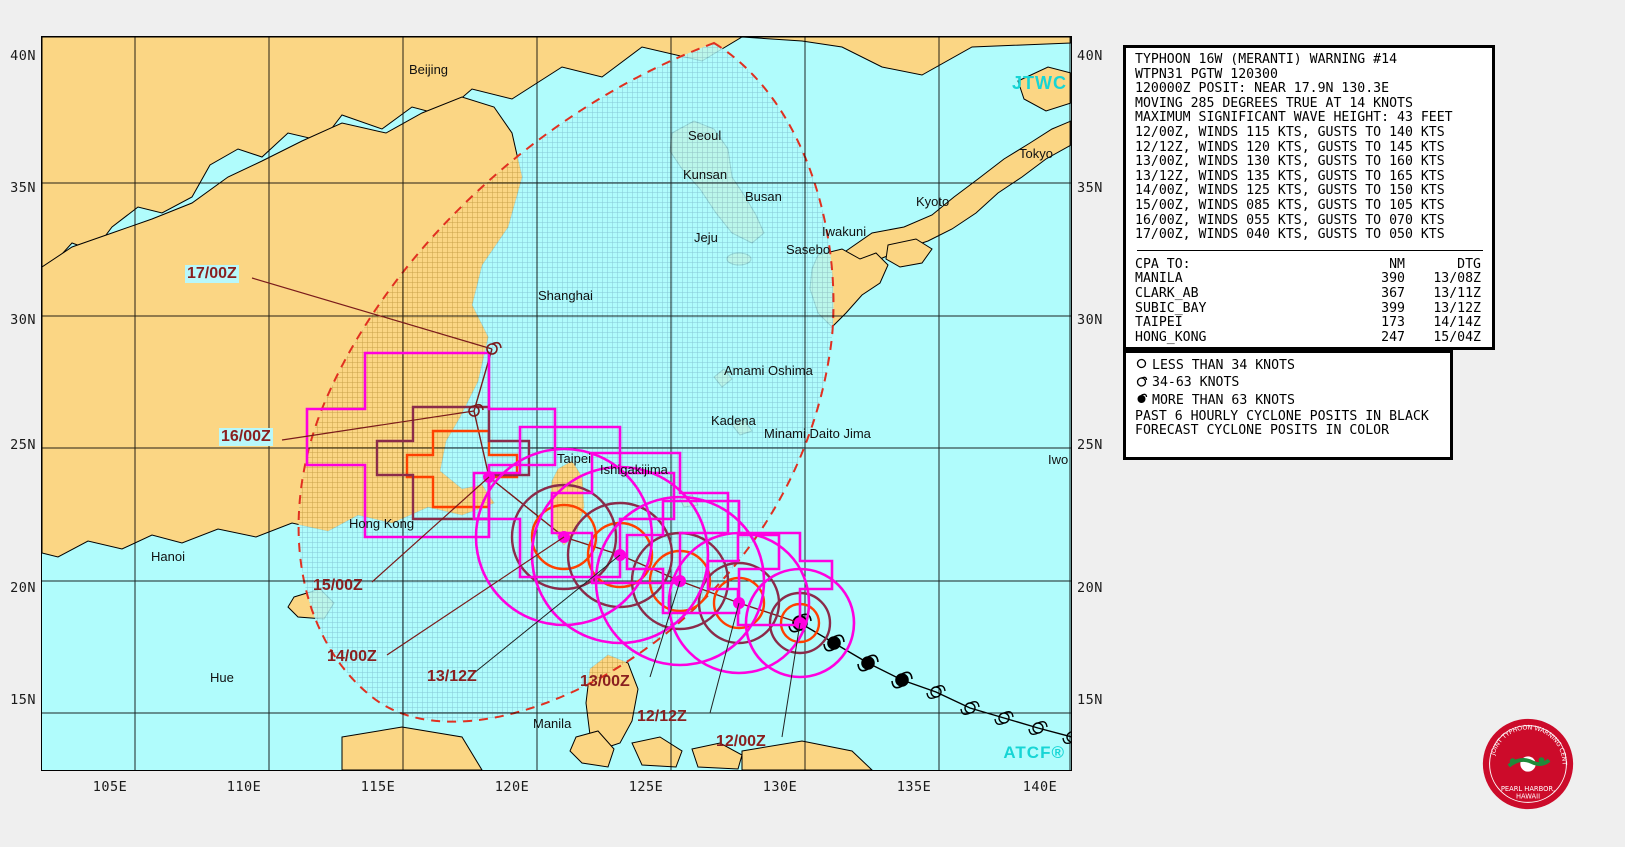 The image size is (1625, 847). Describe the element at coordinates (1034, 752) in the screenshot. I see `atcf-watermark: ATCF®` at that location.